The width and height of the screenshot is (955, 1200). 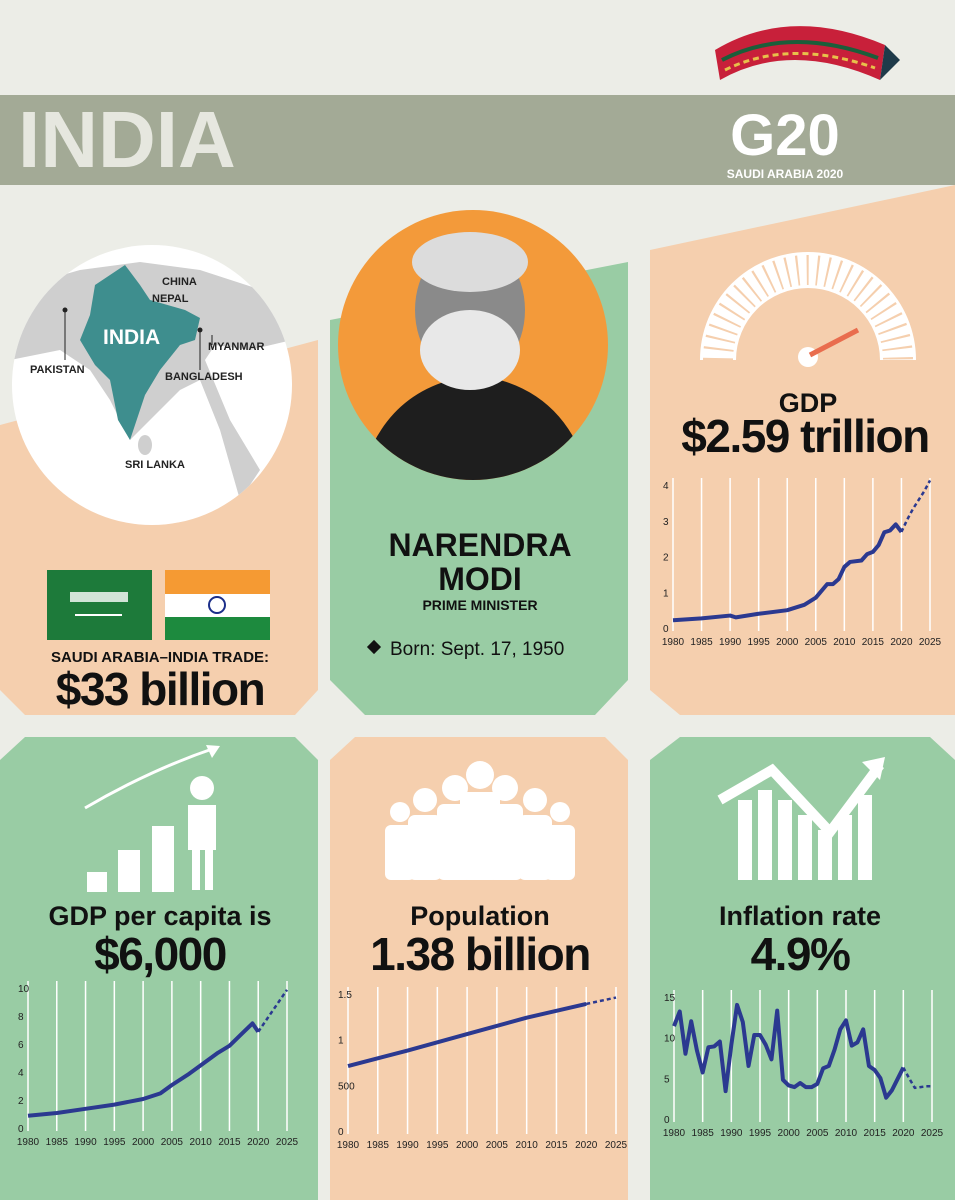 What do you see at coordinates (236, 347) in the screenshot?
I see `map-label: MYANMAR` at bounding box center [236, 347].